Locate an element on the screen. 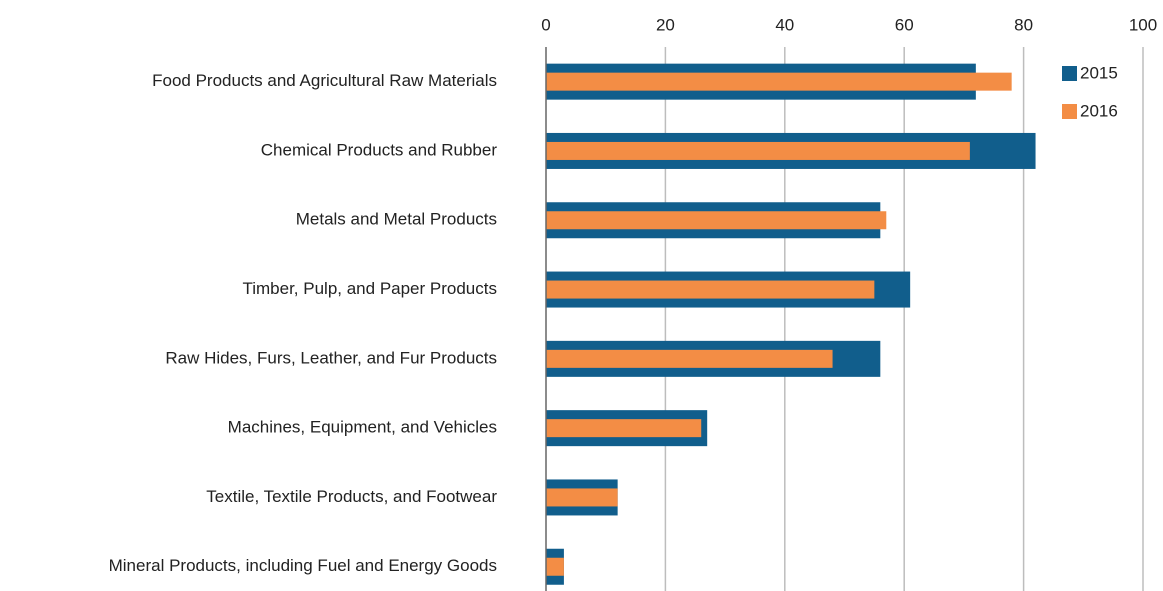 Image resolution: width=1163 pixels, height=591 pixels. y-tick-label: Chemical Products and Rubber is located at coordinates (379, 149).